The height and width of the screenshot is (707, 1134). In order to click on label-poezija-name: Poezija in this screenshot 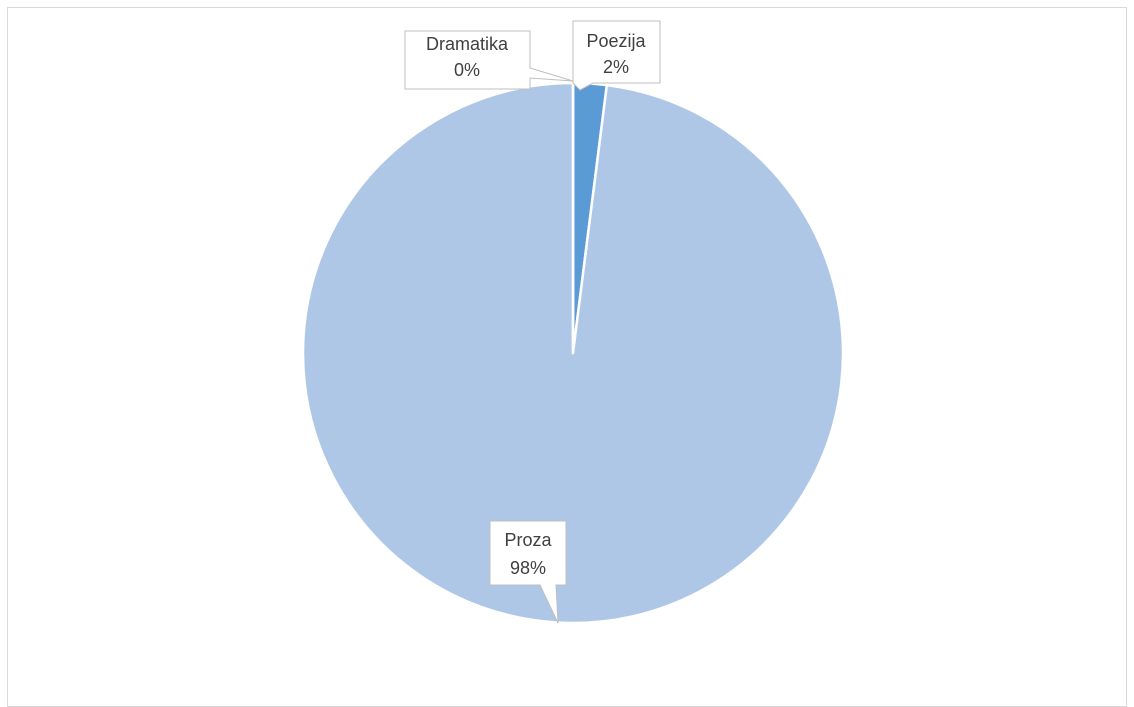, I will do `click(616, 41)`.